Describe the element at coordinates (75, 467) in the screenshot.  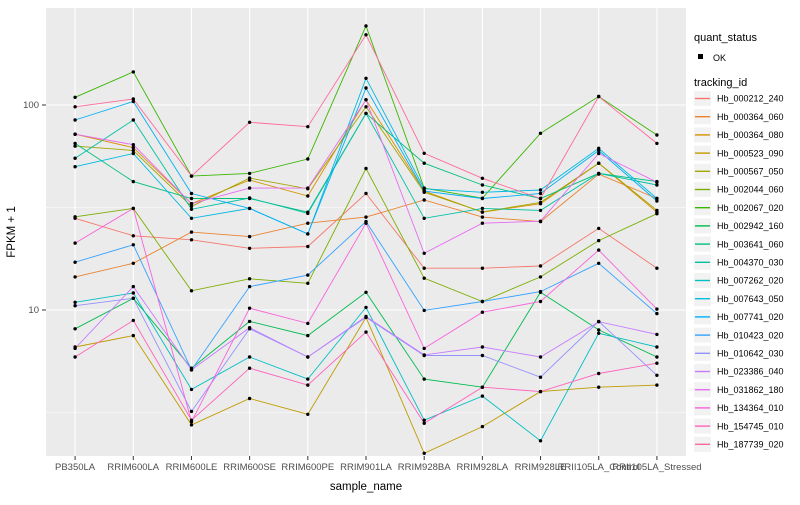
I see `x-tick-label: PB350LA` at that location.